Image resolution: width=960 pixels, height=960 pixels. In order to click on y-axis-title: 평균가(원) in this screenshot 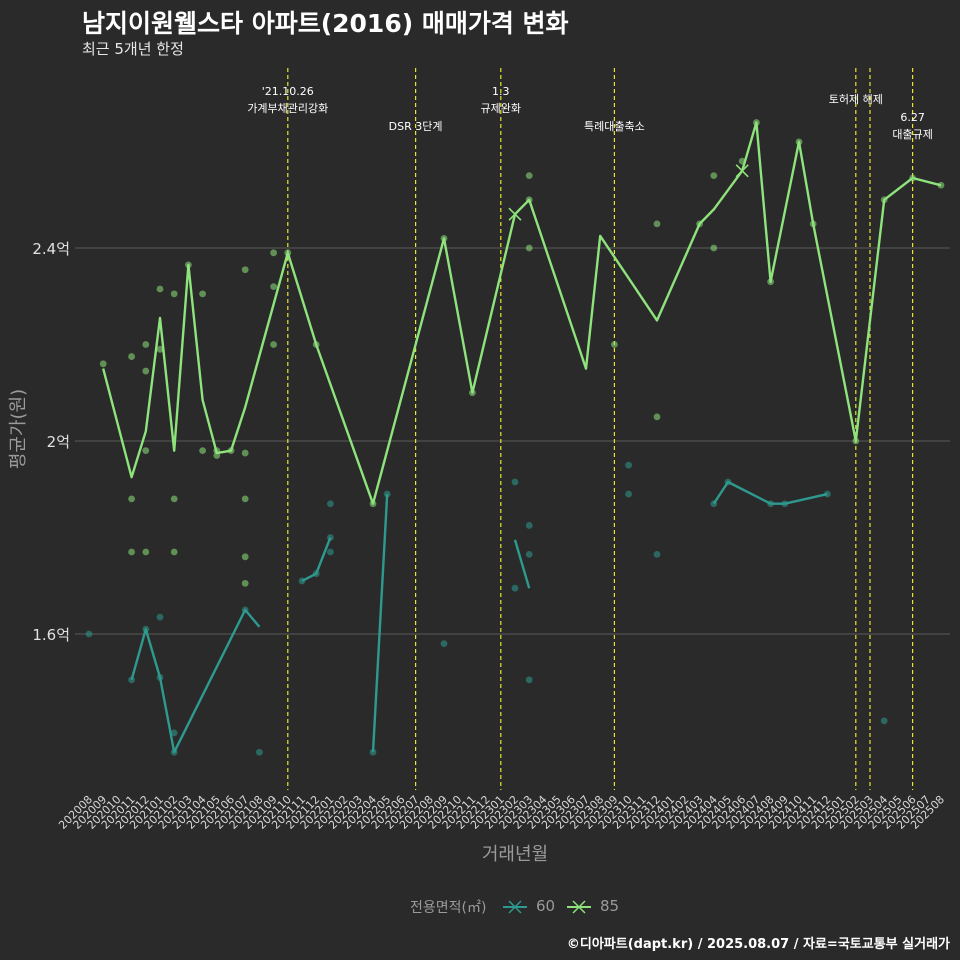, I will do `click(18, 429)`.